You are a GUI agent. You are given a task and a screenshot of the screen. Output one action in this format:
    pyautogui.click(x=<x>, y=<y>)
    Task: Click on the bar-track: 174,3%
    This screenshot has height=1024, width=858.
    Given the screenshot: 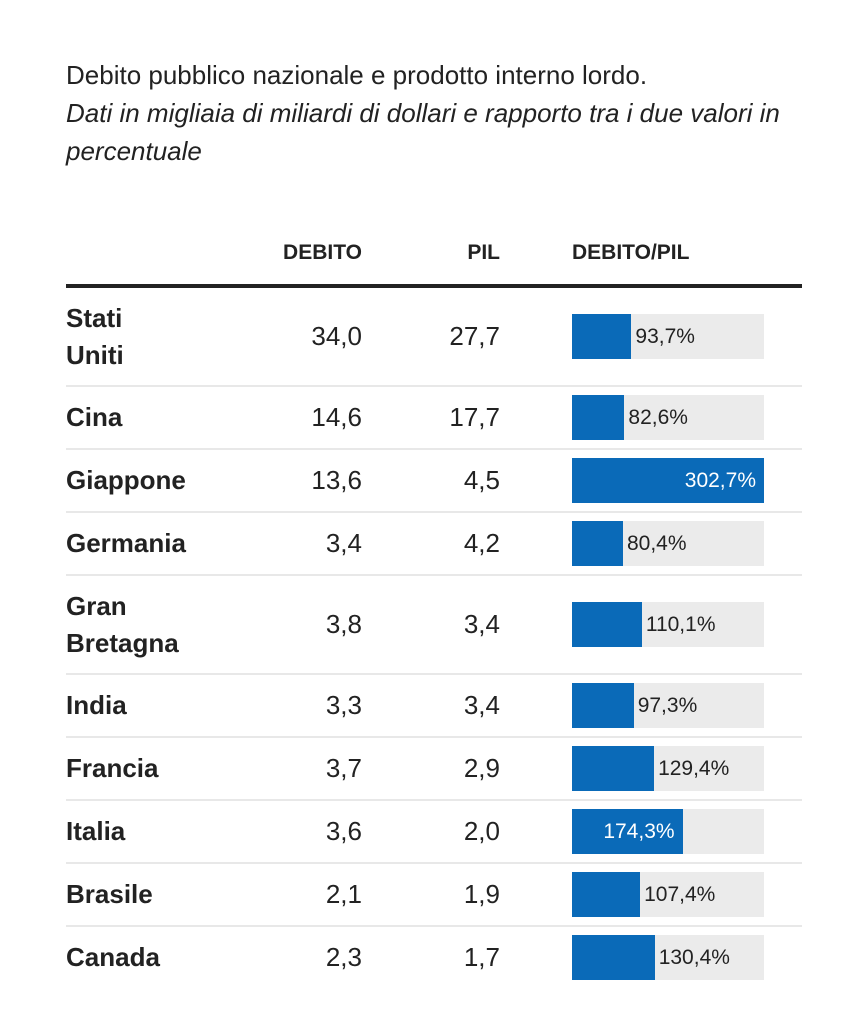 What is the action you would take?
    pyautogui.click(x=668, y=831)
    